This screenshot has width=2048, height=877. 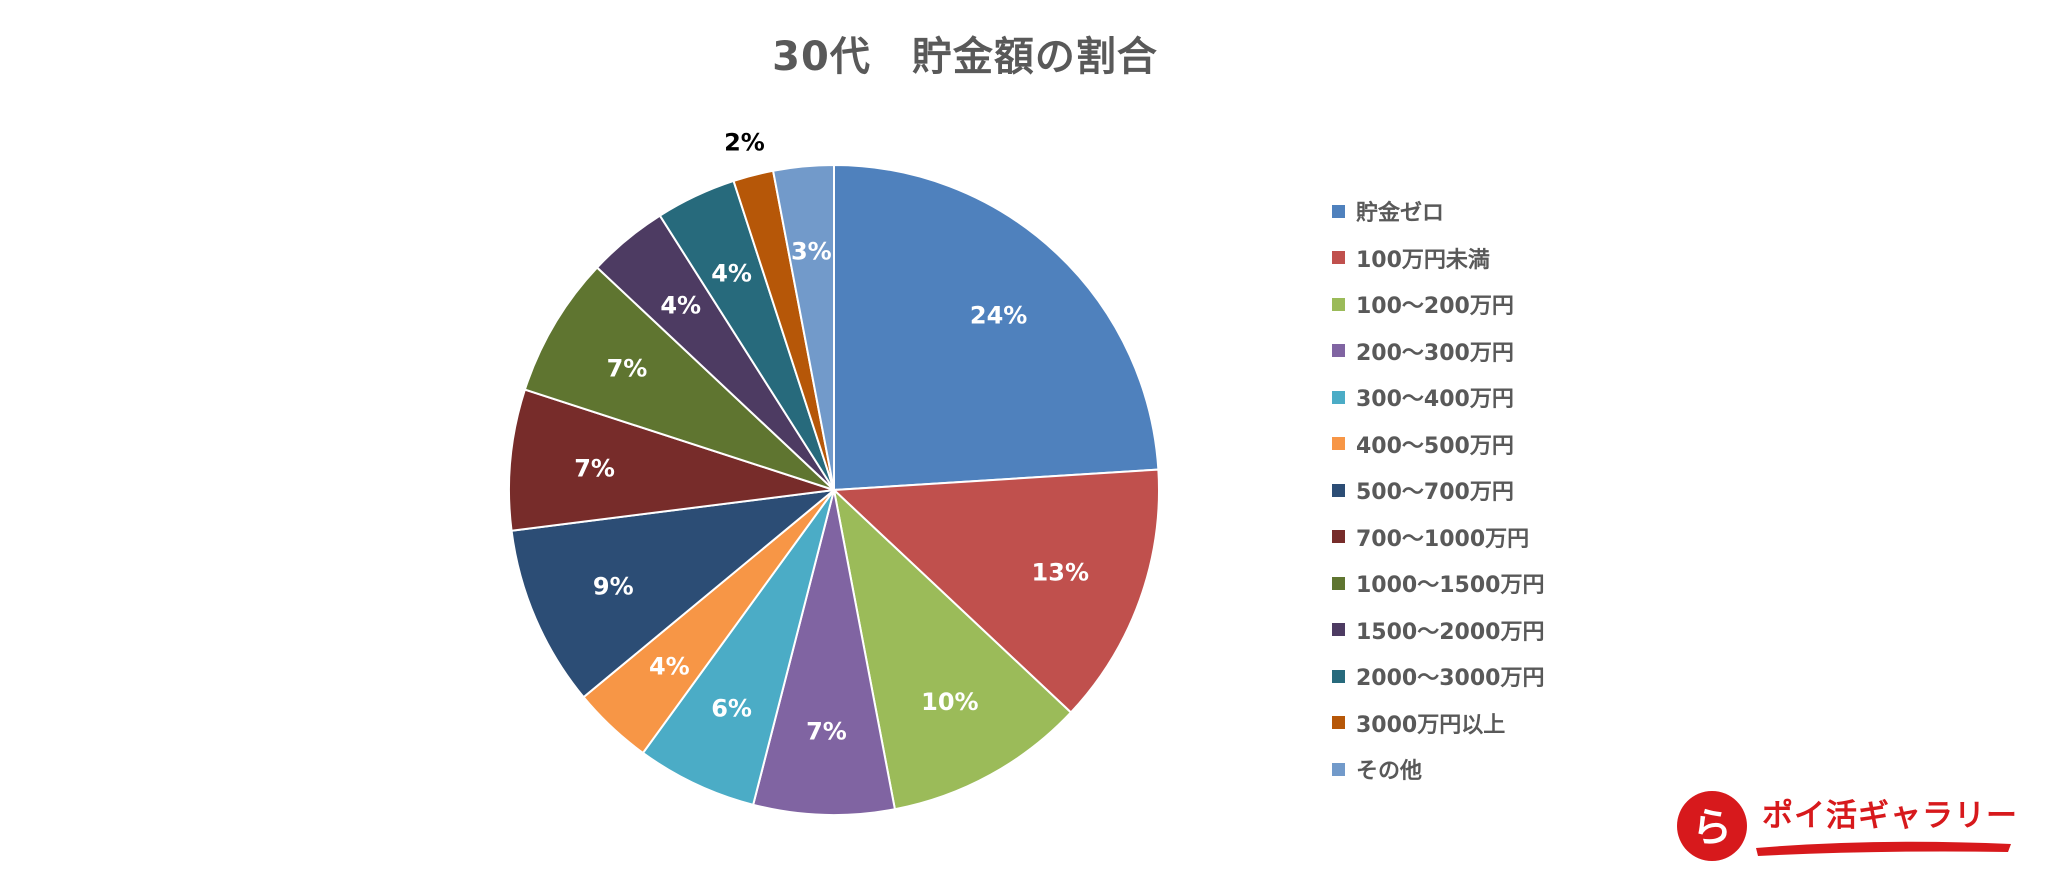 I want to click on legend-item: 700～1000万円, so click(x=1438, y=537).